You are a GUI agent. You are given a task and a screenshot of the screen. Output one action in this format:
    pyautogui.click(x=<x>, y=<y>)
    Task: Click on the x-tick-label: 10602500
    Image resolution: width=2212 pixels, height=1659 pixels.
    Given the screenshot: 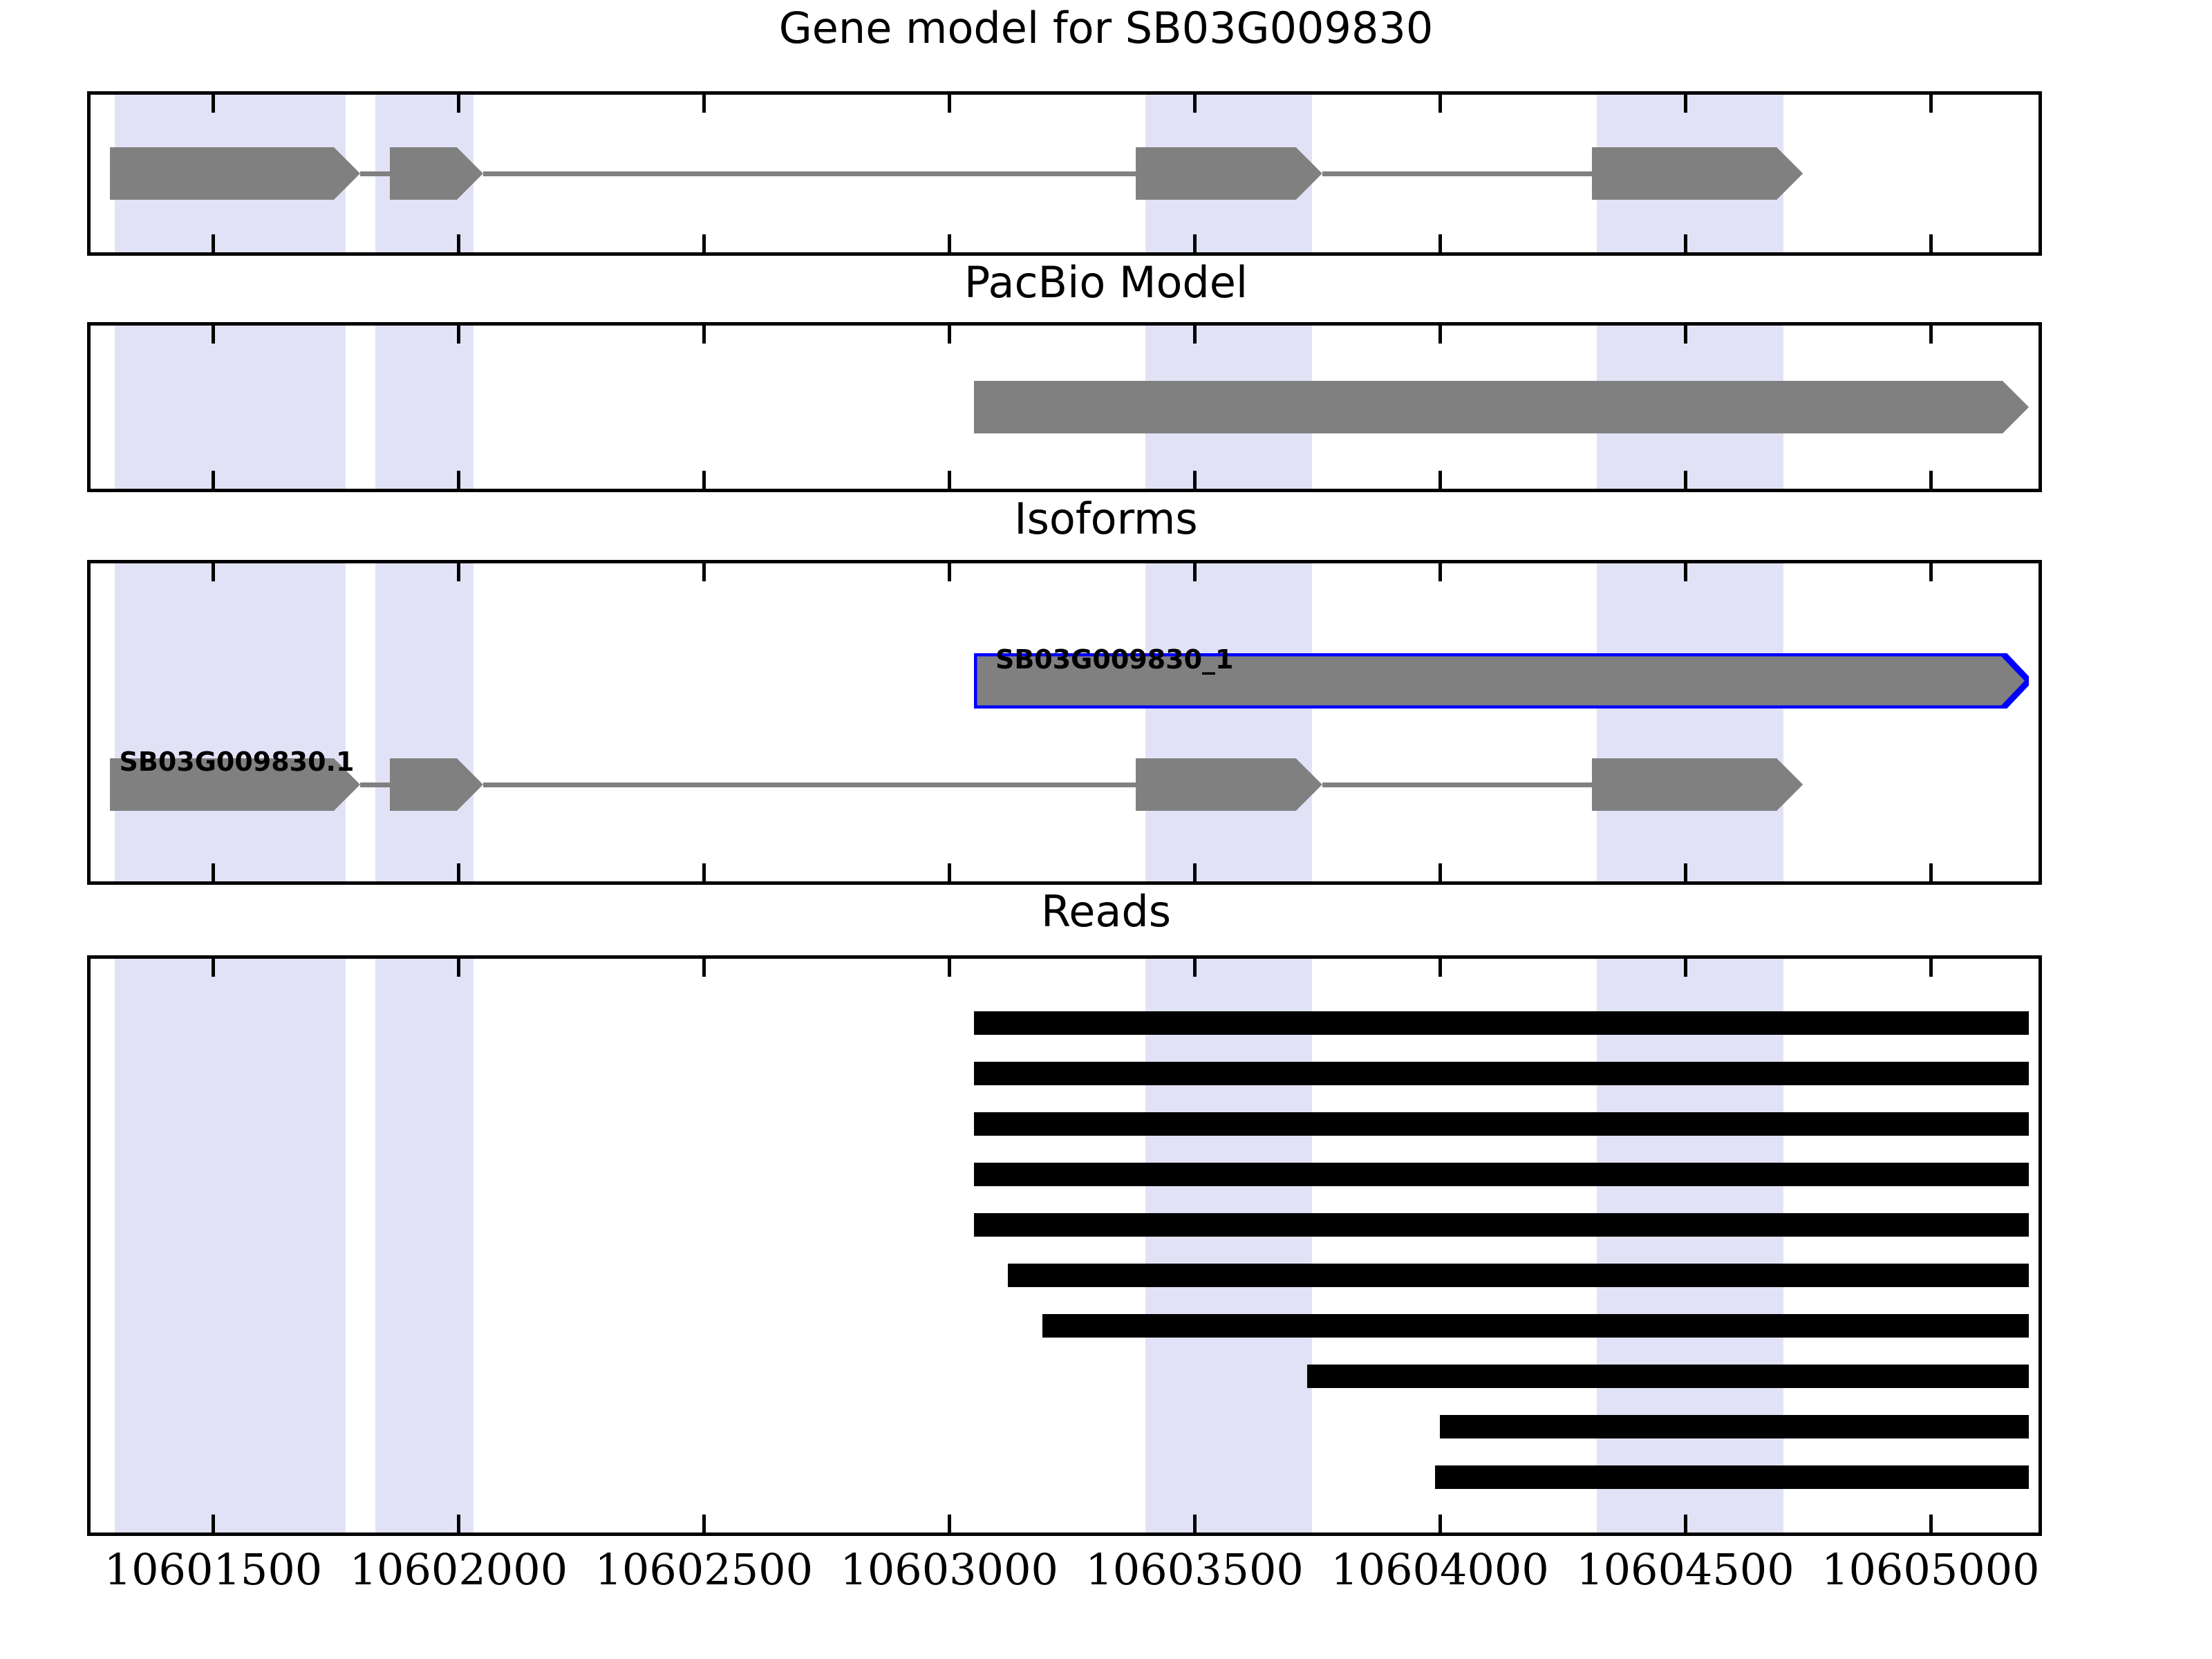 What is the action you would take?
    pyautogui.click(x=704, y=1569)
    